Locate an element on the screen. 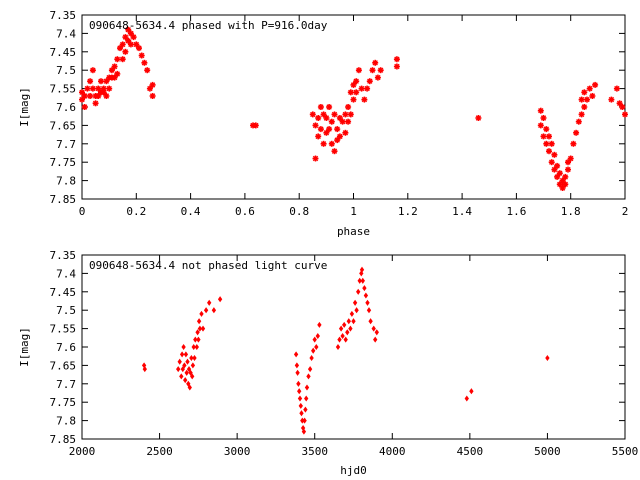 This screenshot has width=640, height=480. x-axis-label: phase is located at coordinates (353, 231).